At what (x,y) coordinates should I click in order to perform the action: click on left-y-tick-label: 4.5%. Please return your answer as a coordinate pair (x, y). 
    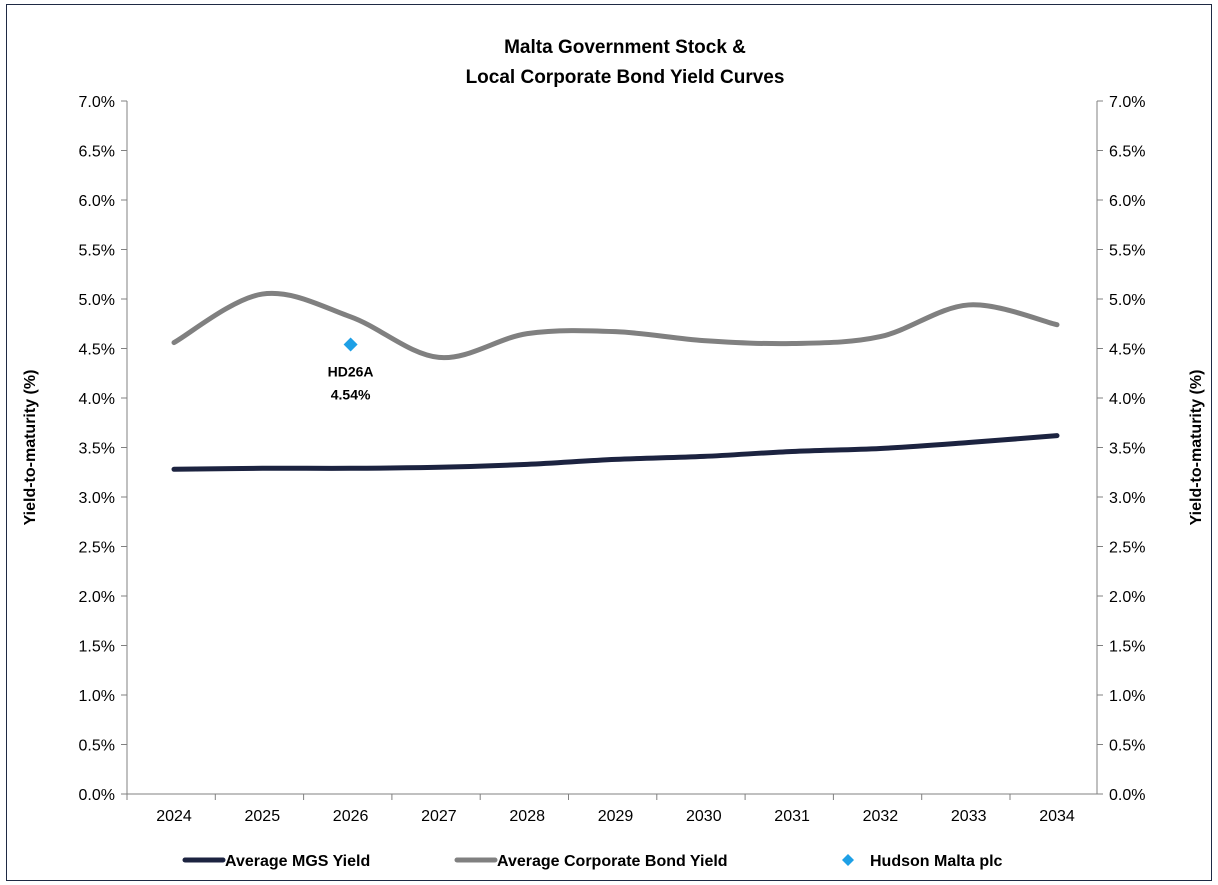
    Looking at the image, I should click on (97, 350).